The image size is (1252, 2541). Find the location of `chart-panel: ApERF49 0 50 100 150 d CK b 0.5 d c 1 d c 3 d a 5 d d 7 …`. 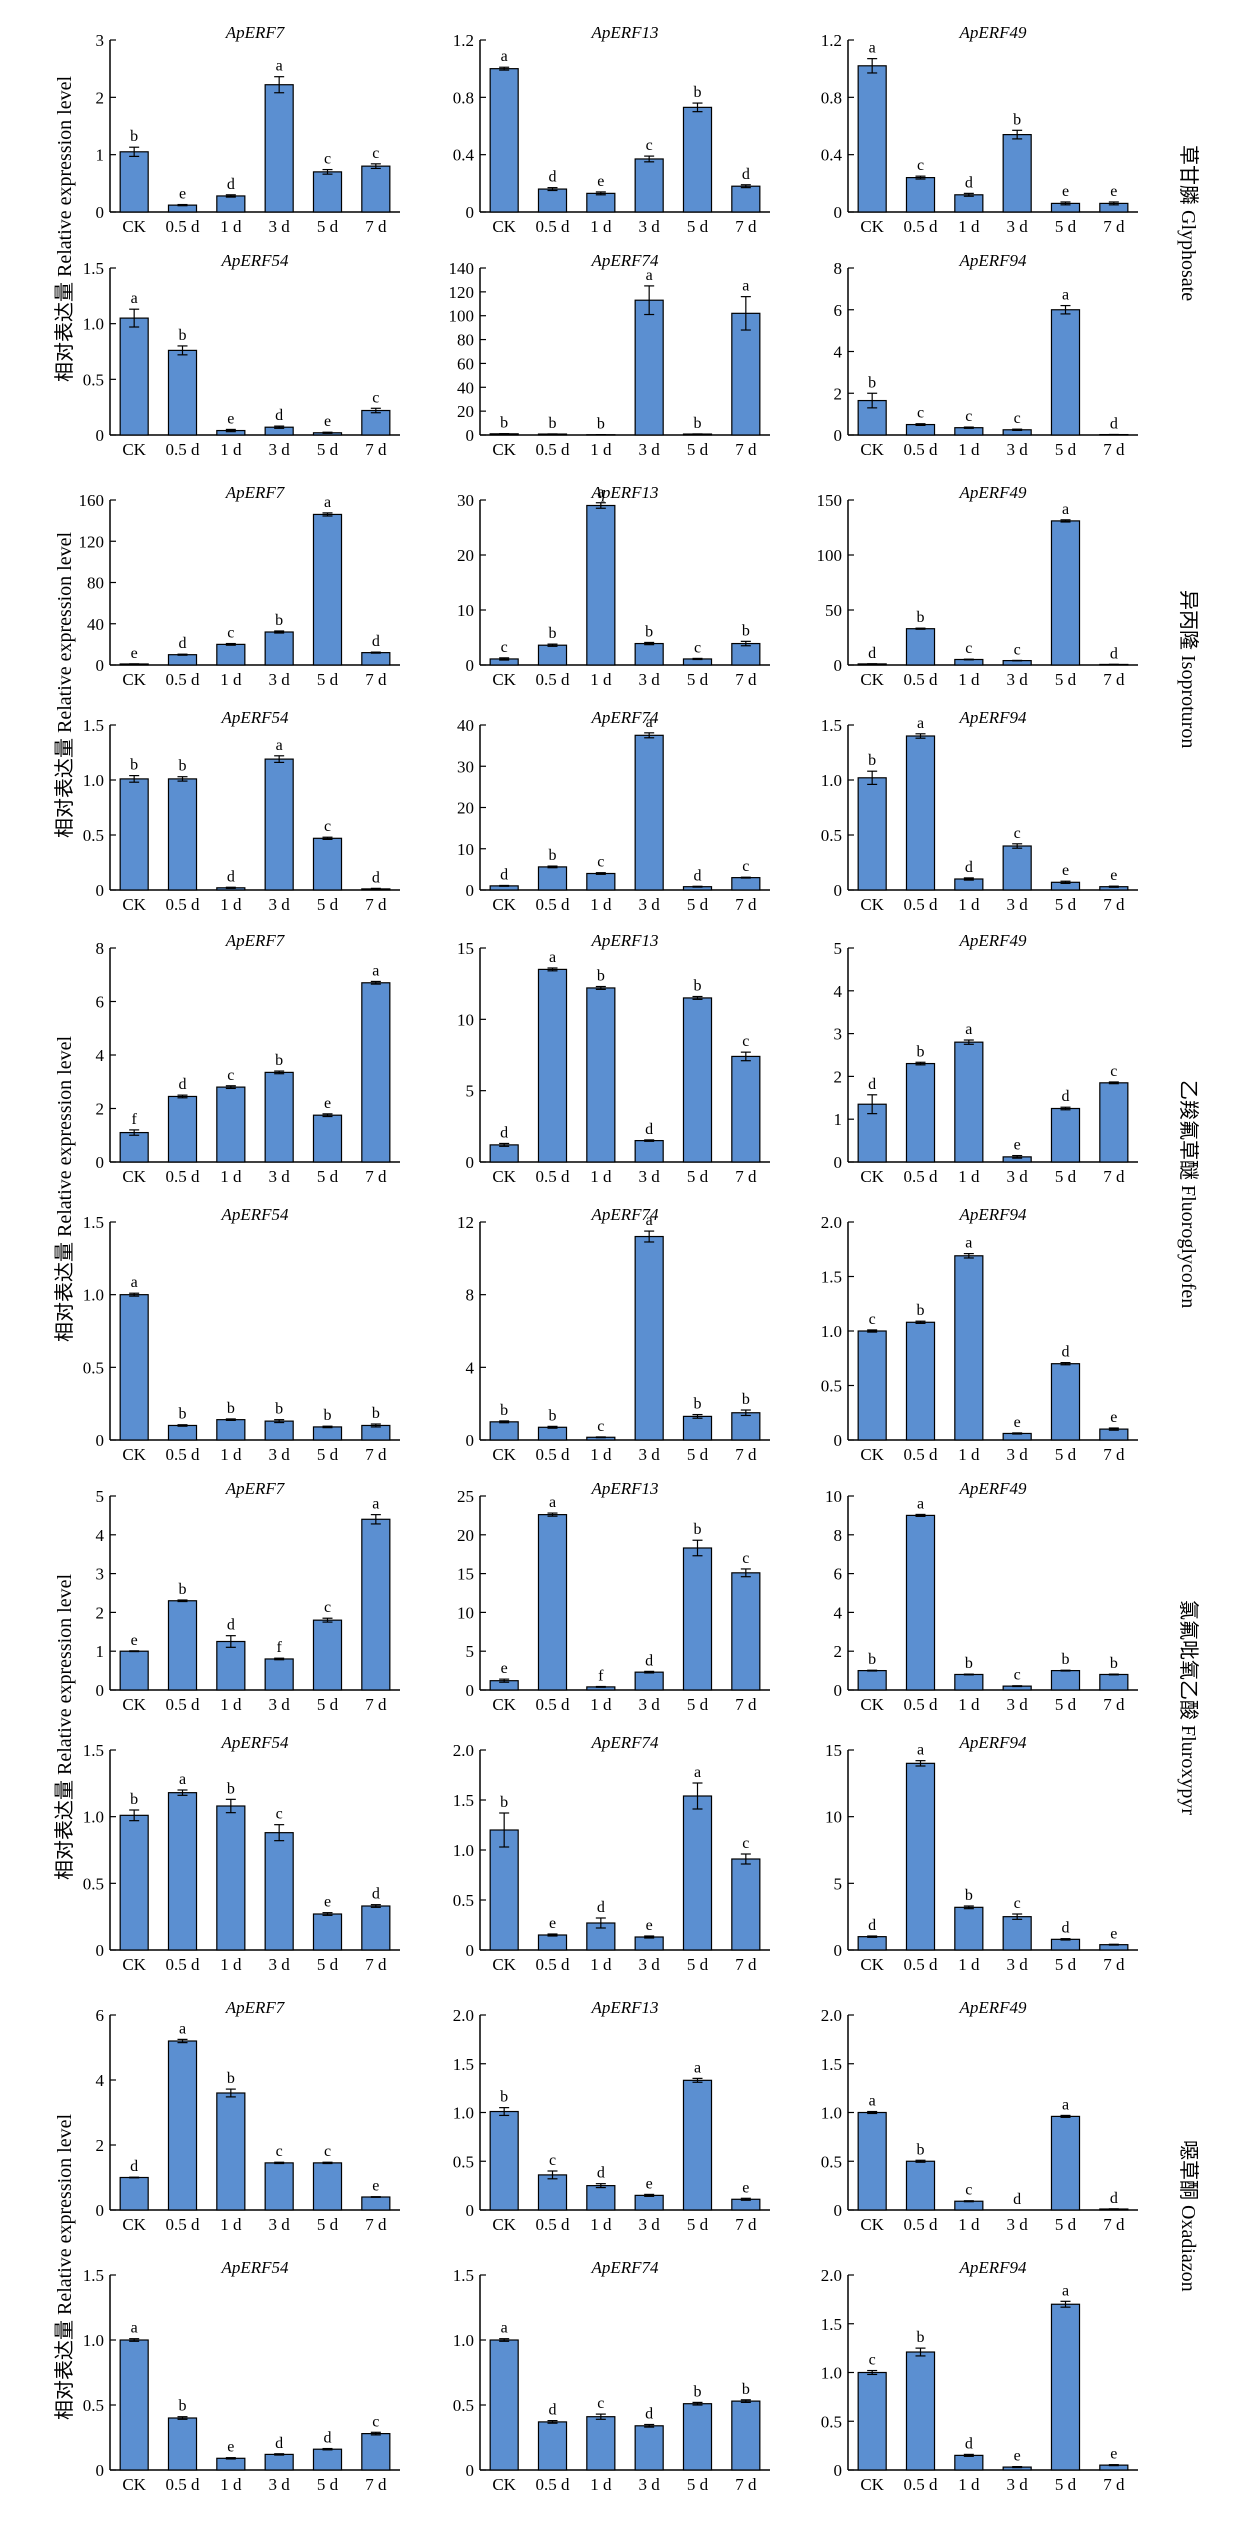

chart-panel: ApERF49 0 50 100 150 d CK b 0.5 d c 1 d c 3 d a 5 d d 7 … is located at coordinates (977, 586).